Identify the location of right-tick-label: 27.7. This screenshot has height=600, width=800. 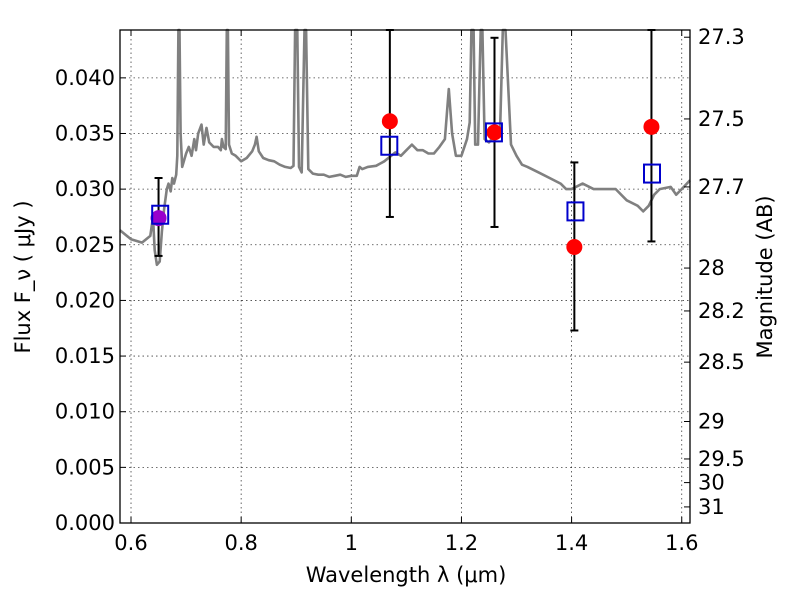
(721, 187).